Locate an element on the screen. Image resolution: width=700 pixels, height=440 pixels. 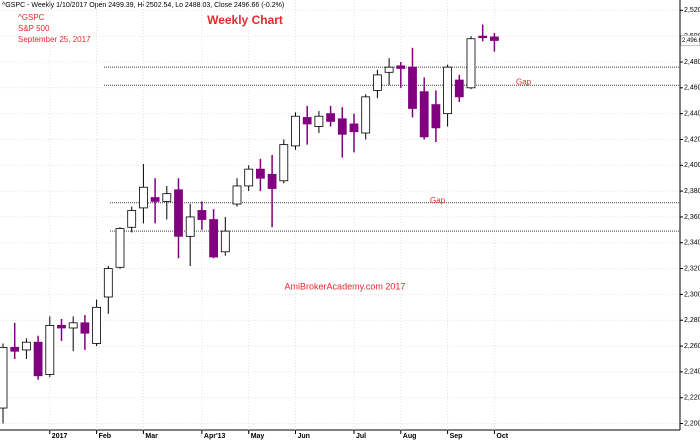
y-tick-label: 2,300 is located at coordinates (692, 294).